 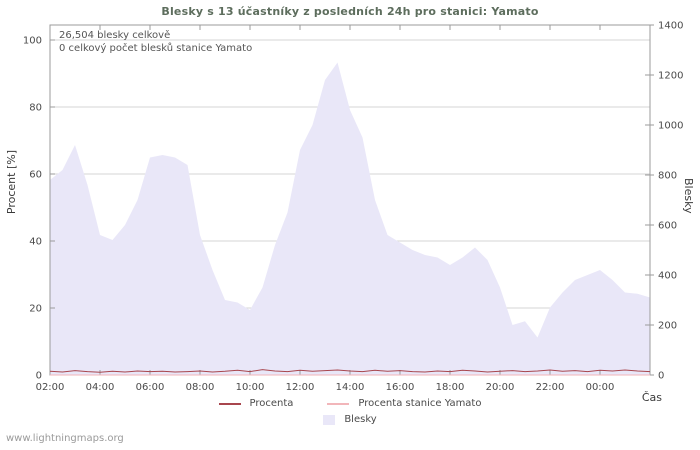 What do you see at coordinates (100, 387) in the screenshot?
I see `svg-text: 04:00` at bounding box center [100, 387].